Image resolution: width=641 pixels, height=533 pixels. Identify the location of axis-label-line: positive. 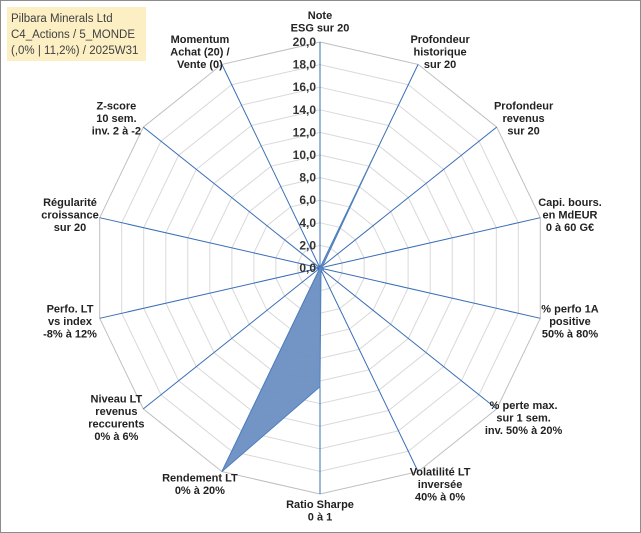
(570, 322).